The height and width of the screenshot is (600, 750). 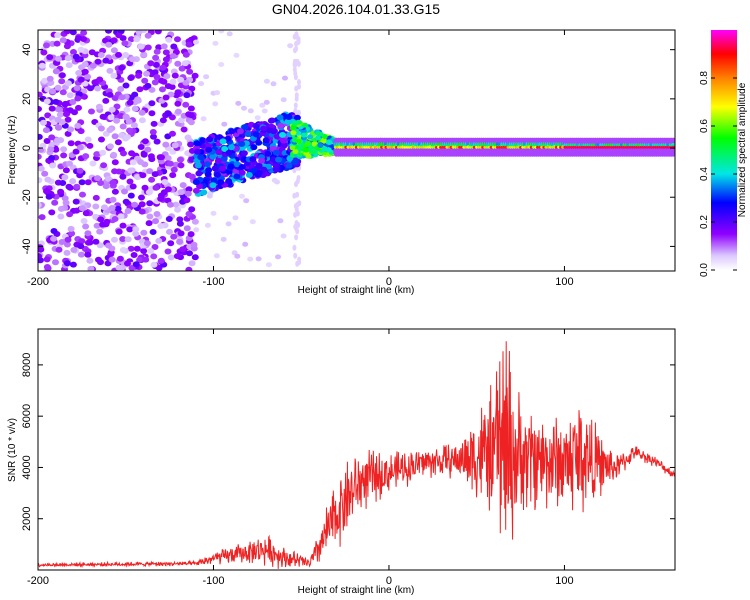 I want to click on colorbar-gradient, so click(x=724, y=150).